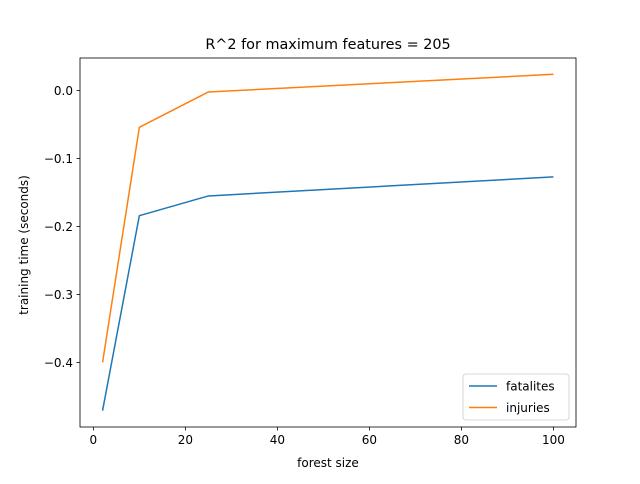 Image resolution: width=640 pixels, height=484 pixels. What do you see at coordinates (58, 227) in the screenshot?
I see `y-tick-label: −0.2` at bounding box center [58, 227].